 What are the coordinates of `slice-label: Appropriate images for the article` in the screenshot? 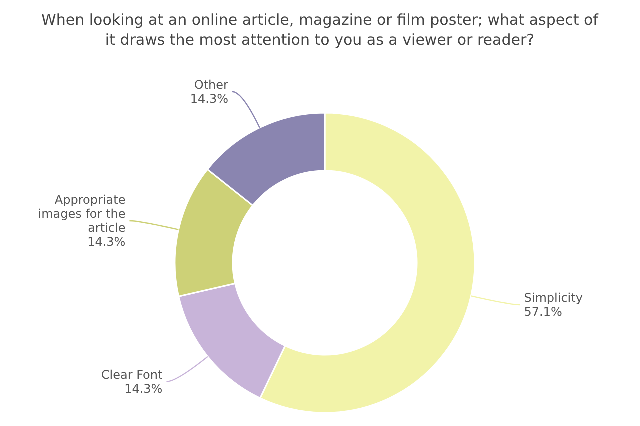 It's located at (82, 213).